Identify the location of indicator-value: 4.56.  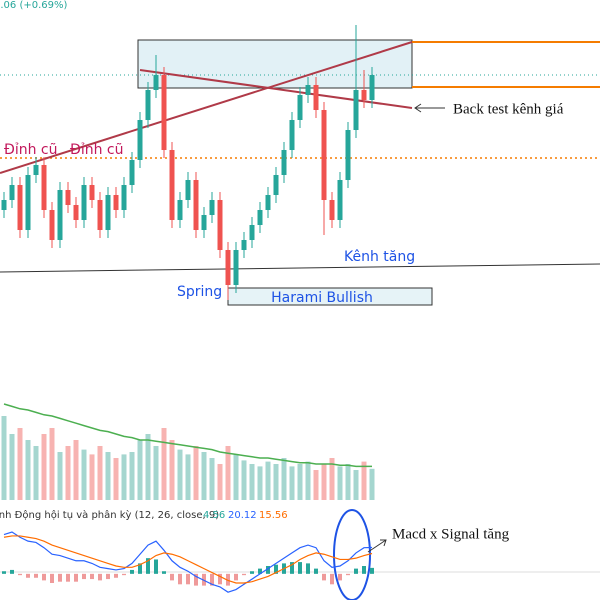
(214, 515).